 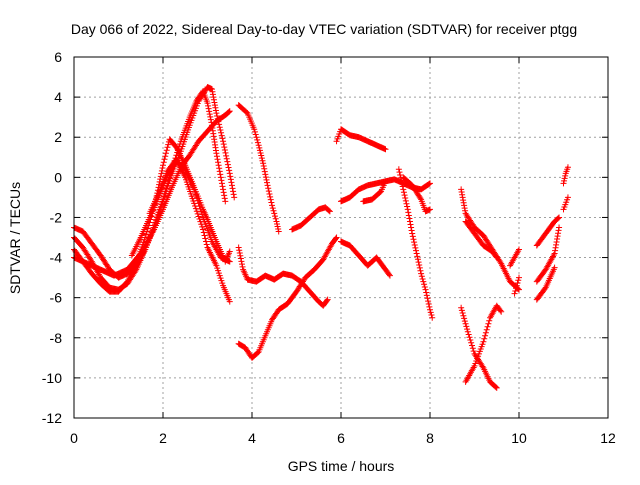 What do you see at coordinates (56, 338) in the screenshot?
I see `y-tick-label: -8` at bounding box center [56, 338].